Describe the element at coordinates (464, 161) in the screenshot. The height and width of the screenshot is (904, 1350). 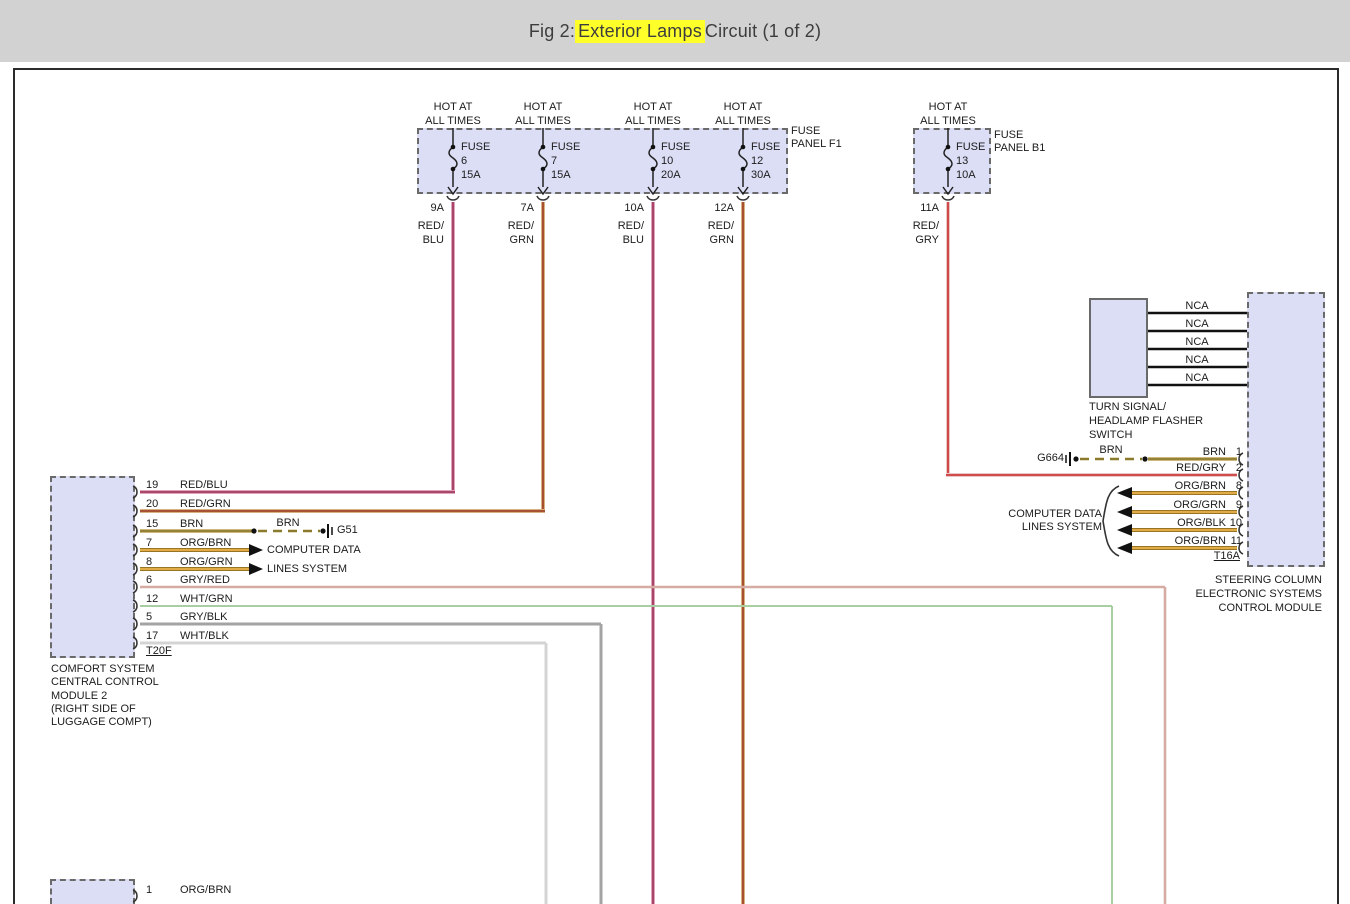
I see `fuse-number: 6` at that location.